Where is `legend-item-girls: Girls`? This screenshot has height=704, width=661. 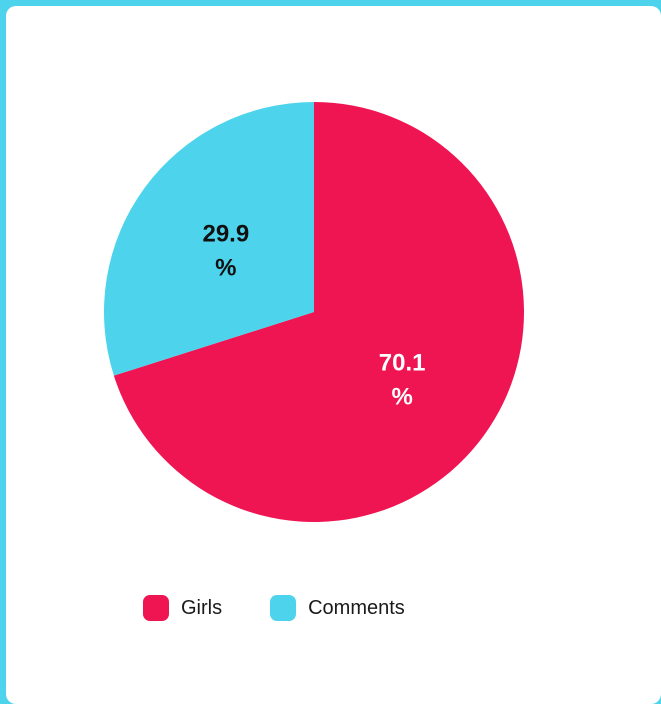
legend-item-girls: Girls is located at coordinates (182, 608).